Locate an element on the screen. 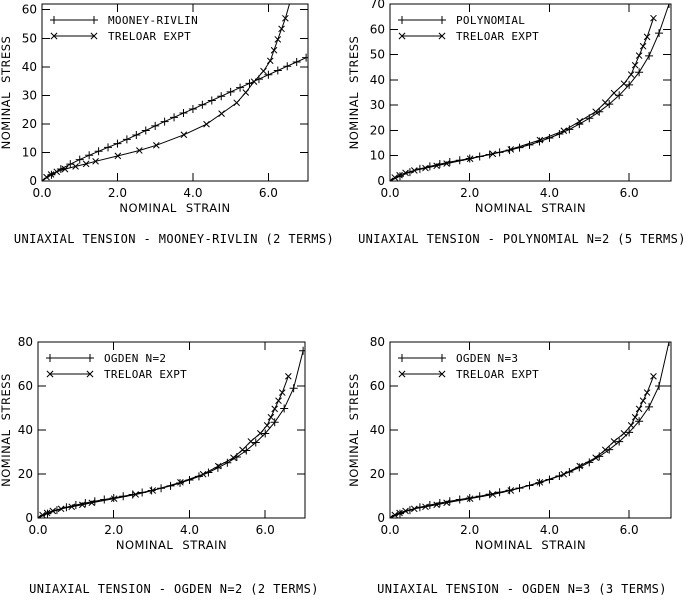 The width and height of the screenshot is (696, 602). chart-caption: UNIAXIAL TENSION - OGDEN N=3 (3 TERMS) is located at coordinates (522, 589).